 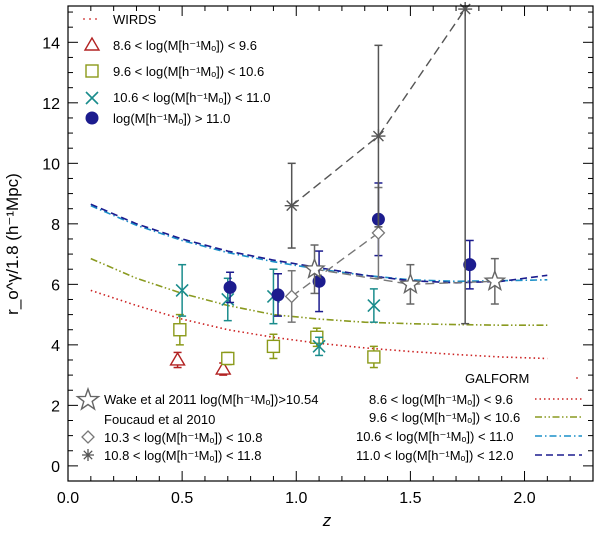 I want to click on legend-x-icon, so click(x=92, y=98).